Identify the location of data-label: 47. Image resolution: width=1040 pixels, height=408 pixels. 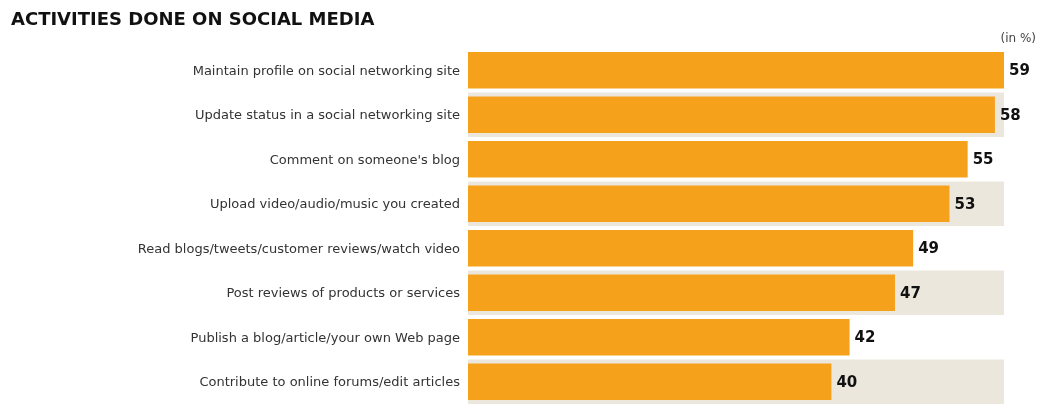
(910, 292).